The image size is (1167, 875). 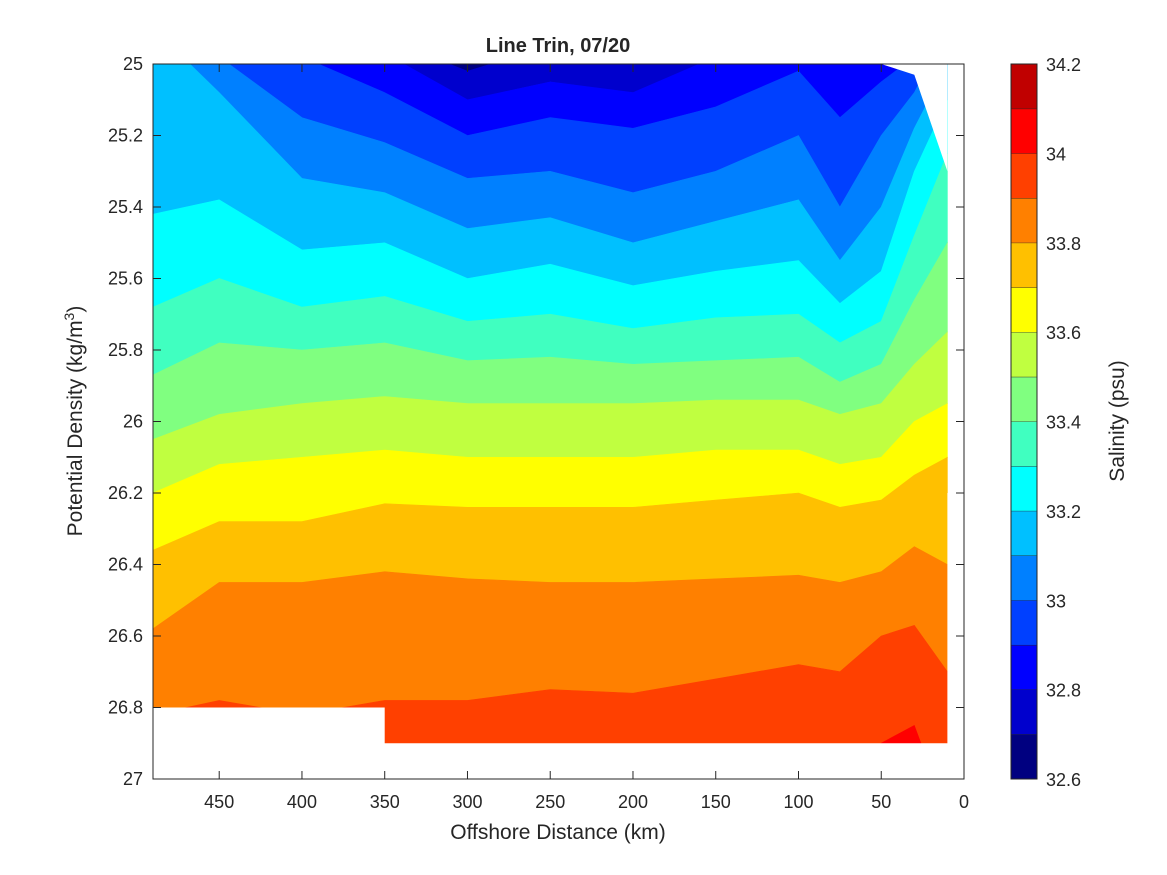 I want to click on x-tick-label: 200, so click(x=633, y=802).